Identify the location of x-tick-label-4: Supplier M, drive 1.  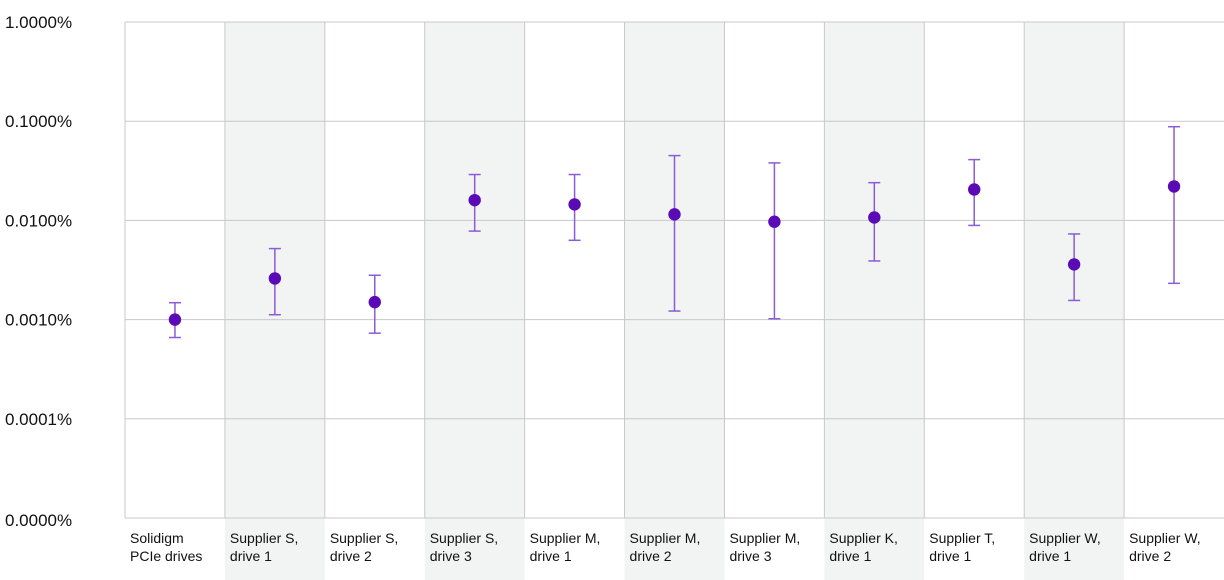
(565, 547).